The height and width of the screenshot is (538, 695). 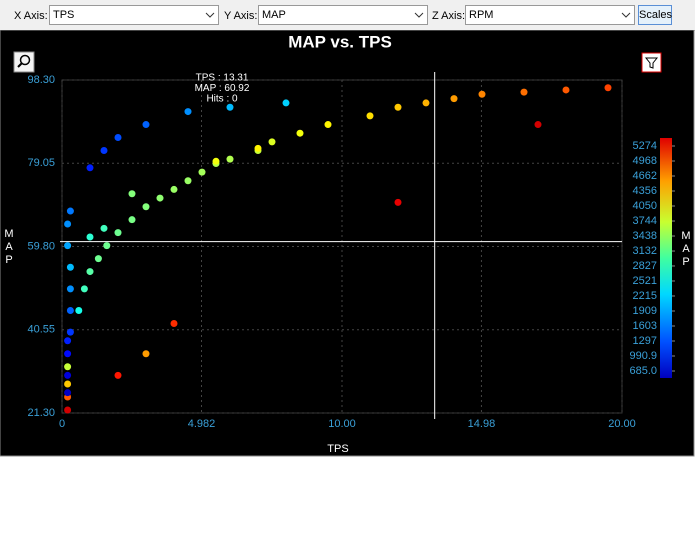 What do you see at coordinates (222, 88) in the screenshot?
I see `cursor-readout: MAP : 60.92` at bounding box center [222, 88].